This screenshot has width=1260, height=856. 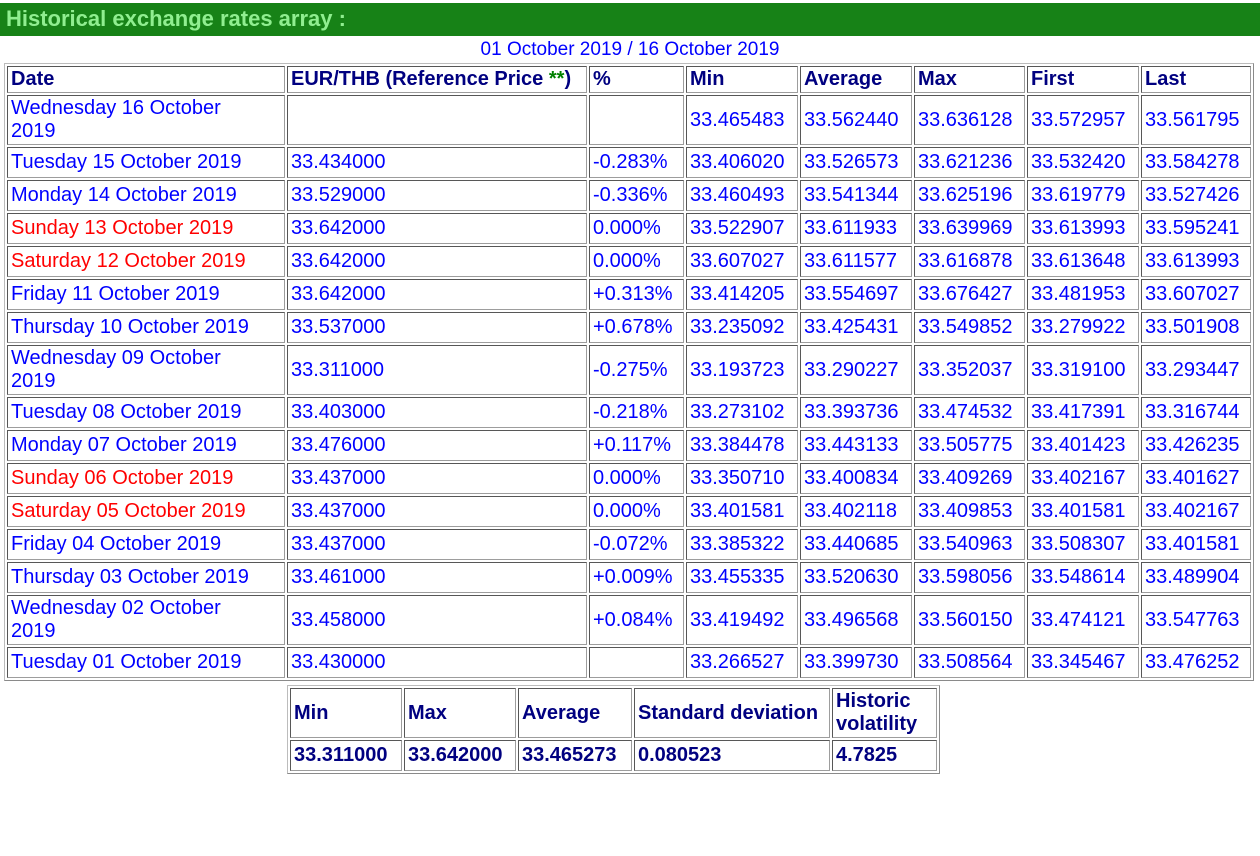 I want to click on reference-price-cell: 33.529000, so click(x=437, y=195).